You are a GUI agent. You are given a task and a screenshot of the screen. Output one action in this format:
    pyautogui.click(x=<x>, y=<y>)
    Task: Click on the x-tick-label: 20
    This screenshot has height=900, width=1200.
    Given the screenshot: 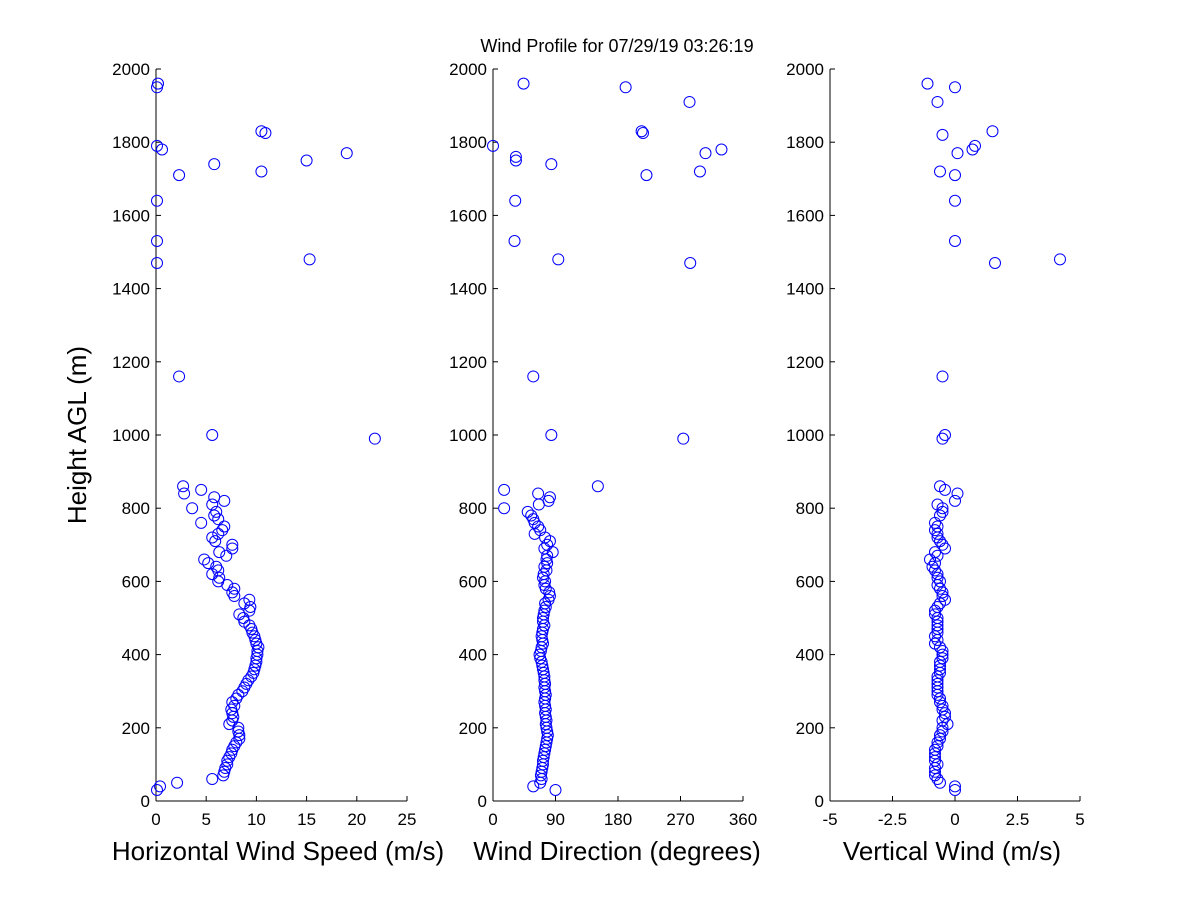 What is the action you would take?
    pyautogui.click(x=356, y=819)
    